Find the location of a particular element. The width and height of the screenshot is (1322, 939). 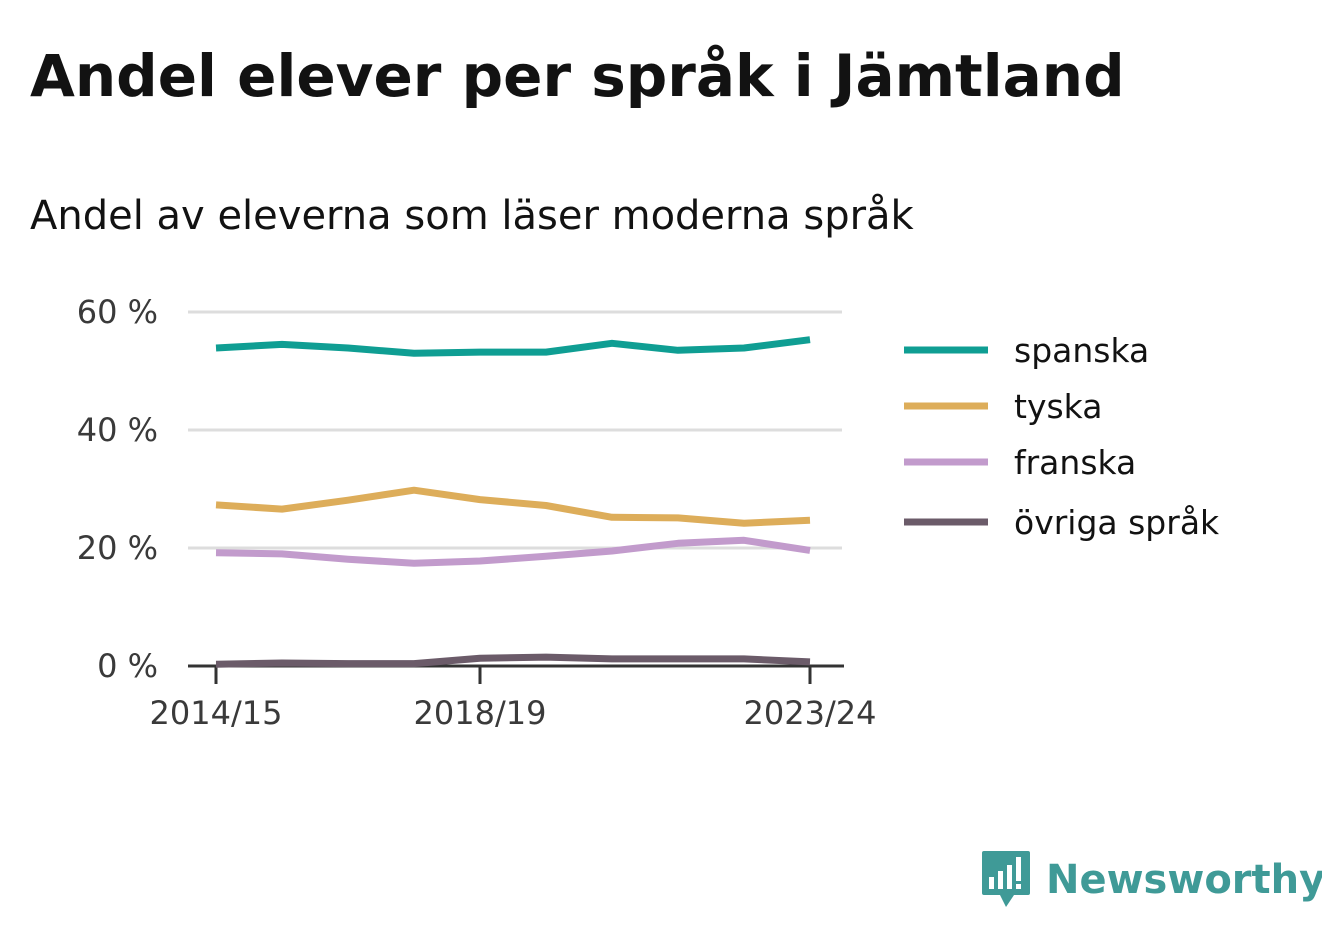

x-tick-label: 2014/15 is located at coordinates (216, 713).